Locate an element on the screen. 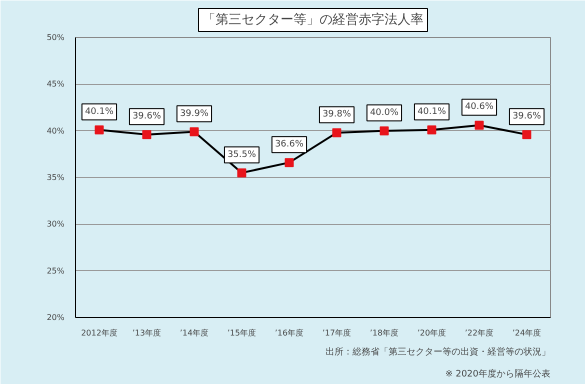 Image resolution: width=585 pixels, height=384 pixels. y-tick-label: 45% is located at coordinates (55, 84).